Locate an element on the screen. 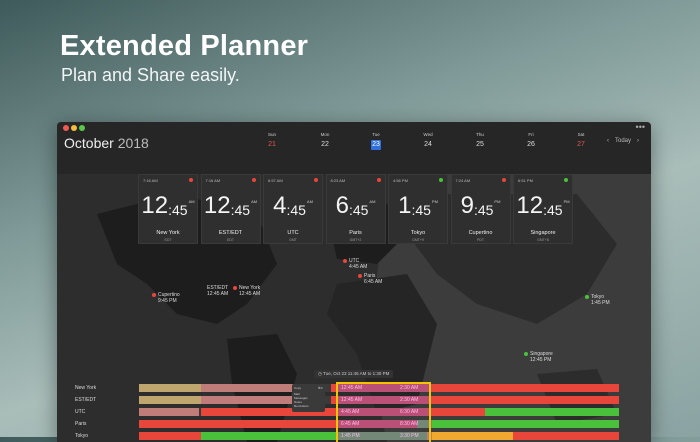  time-selection is located at coordinates (383, 412).